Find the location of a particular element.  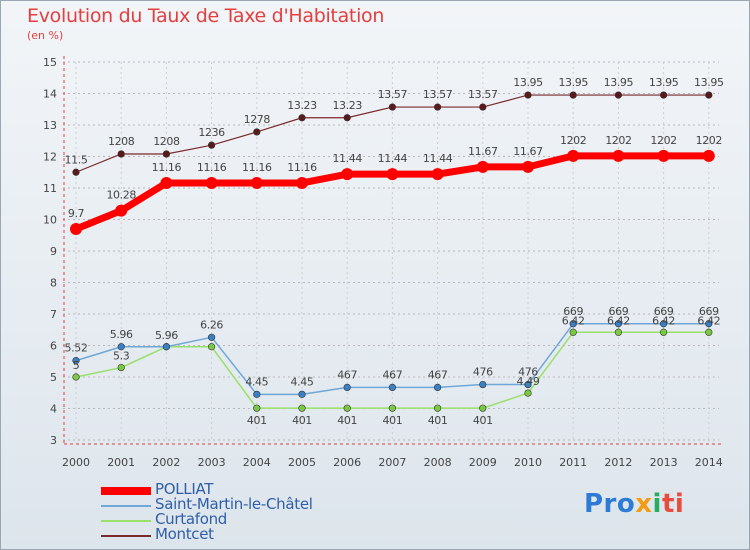

y-tick-label: 12 is located at coordinates (50, 157).